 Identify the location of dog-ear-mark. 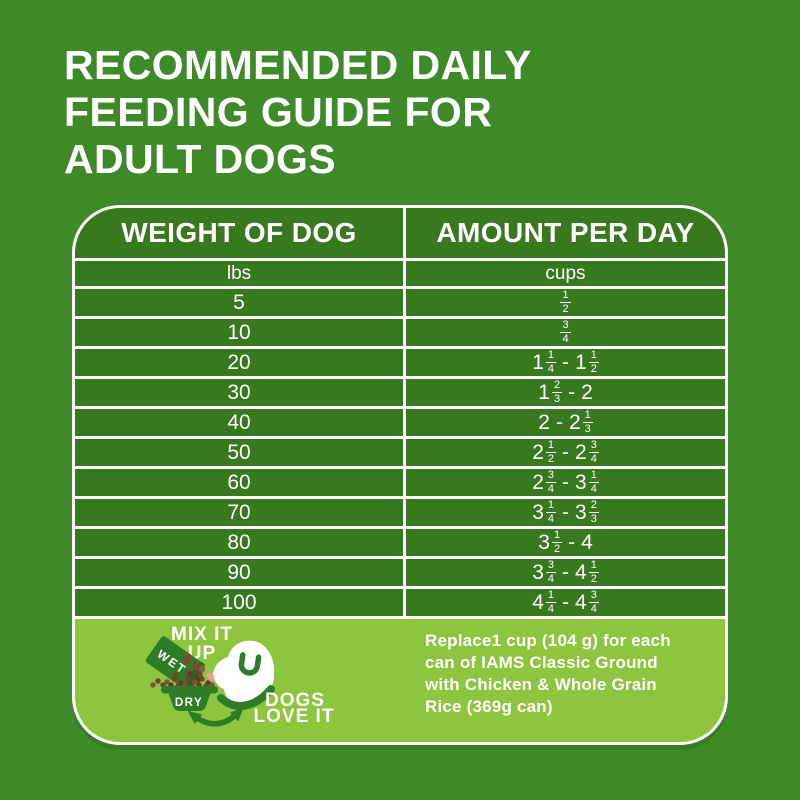
(250, 664).